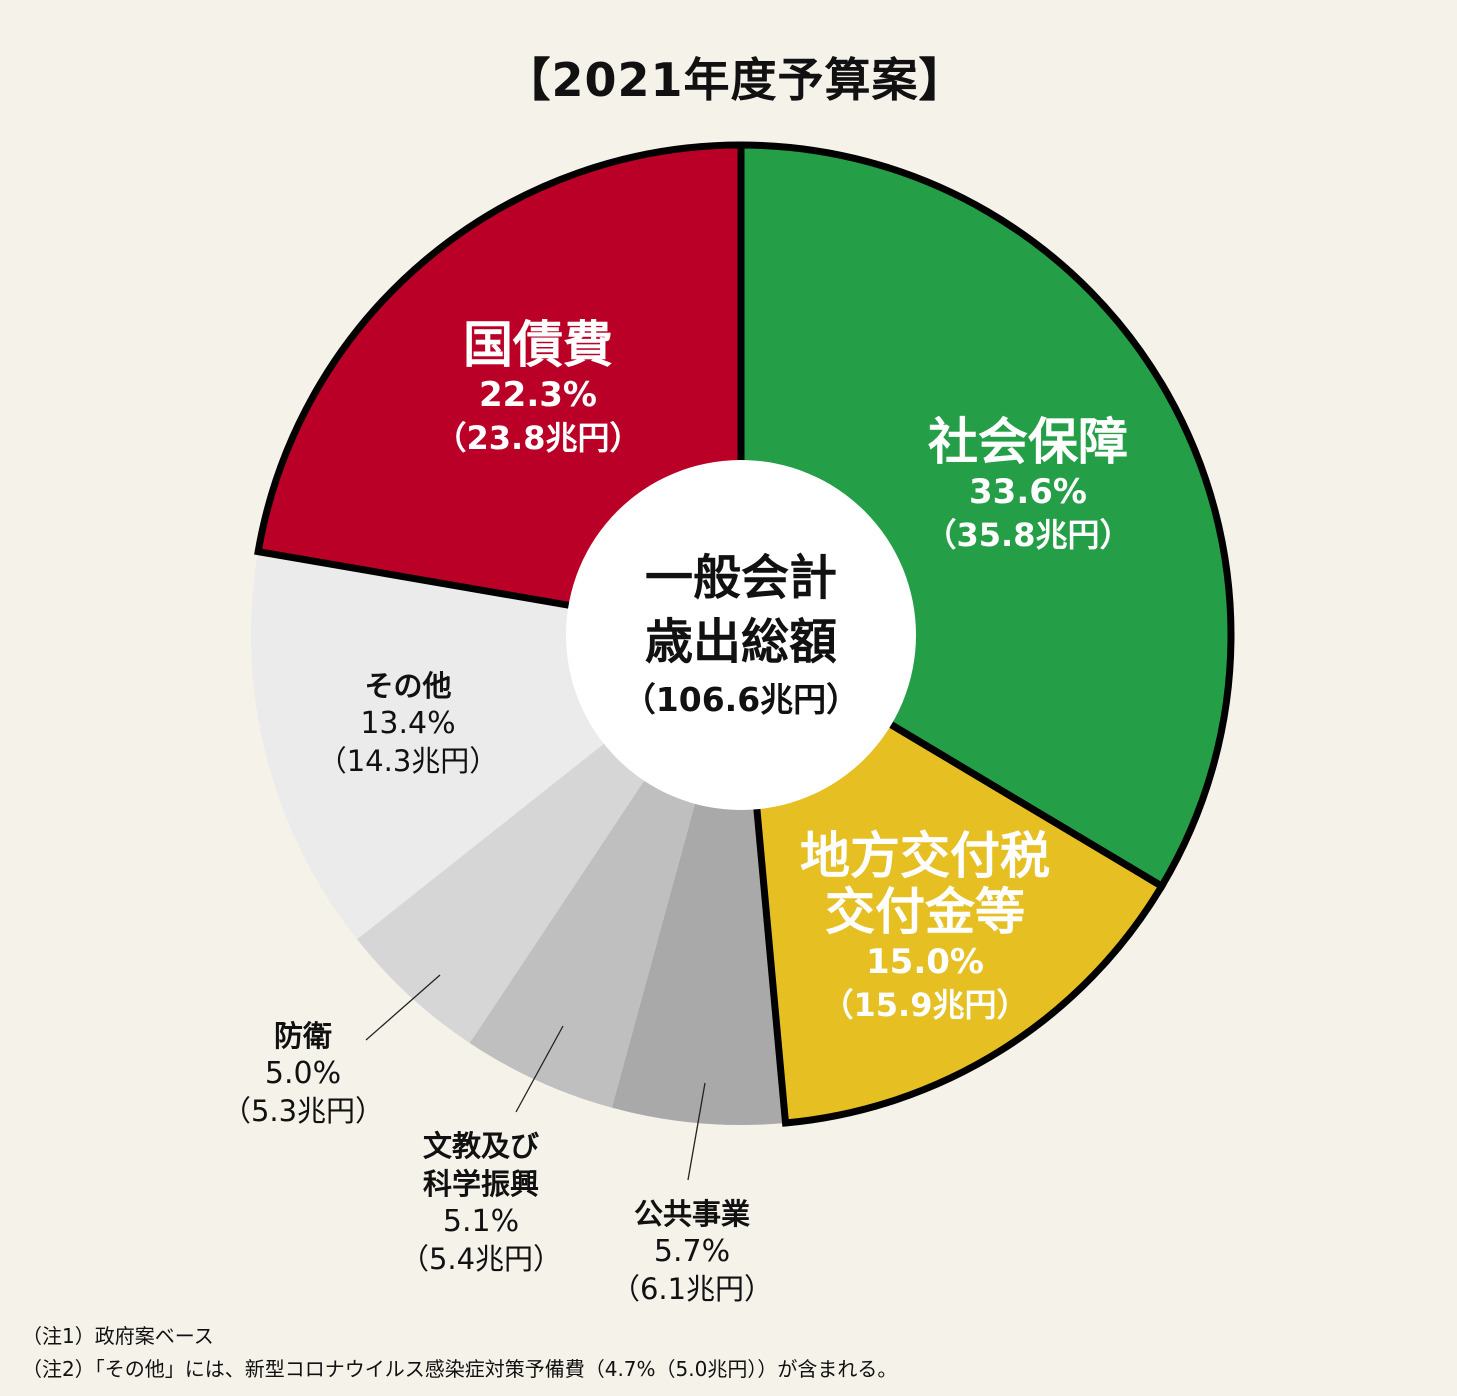  I want to click on note-1: （注1）政府案ベース, so click(118, 1336).